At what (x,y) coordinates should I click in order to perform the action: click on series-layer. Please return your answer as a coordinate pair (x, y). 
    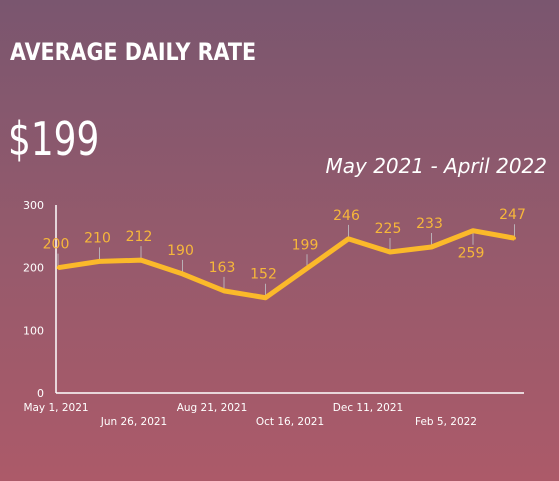
    Looking at the image, I should click on (286, 264).